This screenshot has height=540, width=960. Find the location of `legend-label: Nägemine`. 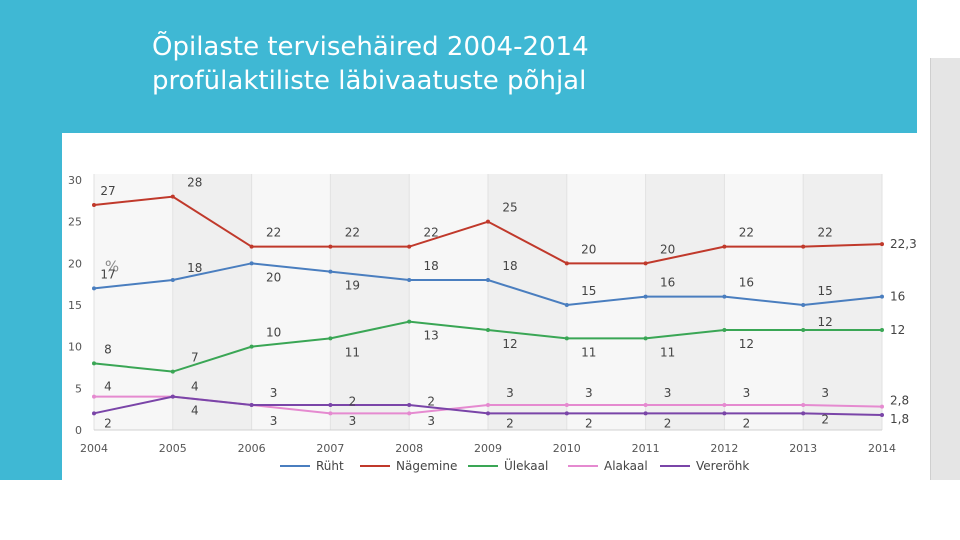

legend-label: Nägemine is located at coordinates (426, 466).